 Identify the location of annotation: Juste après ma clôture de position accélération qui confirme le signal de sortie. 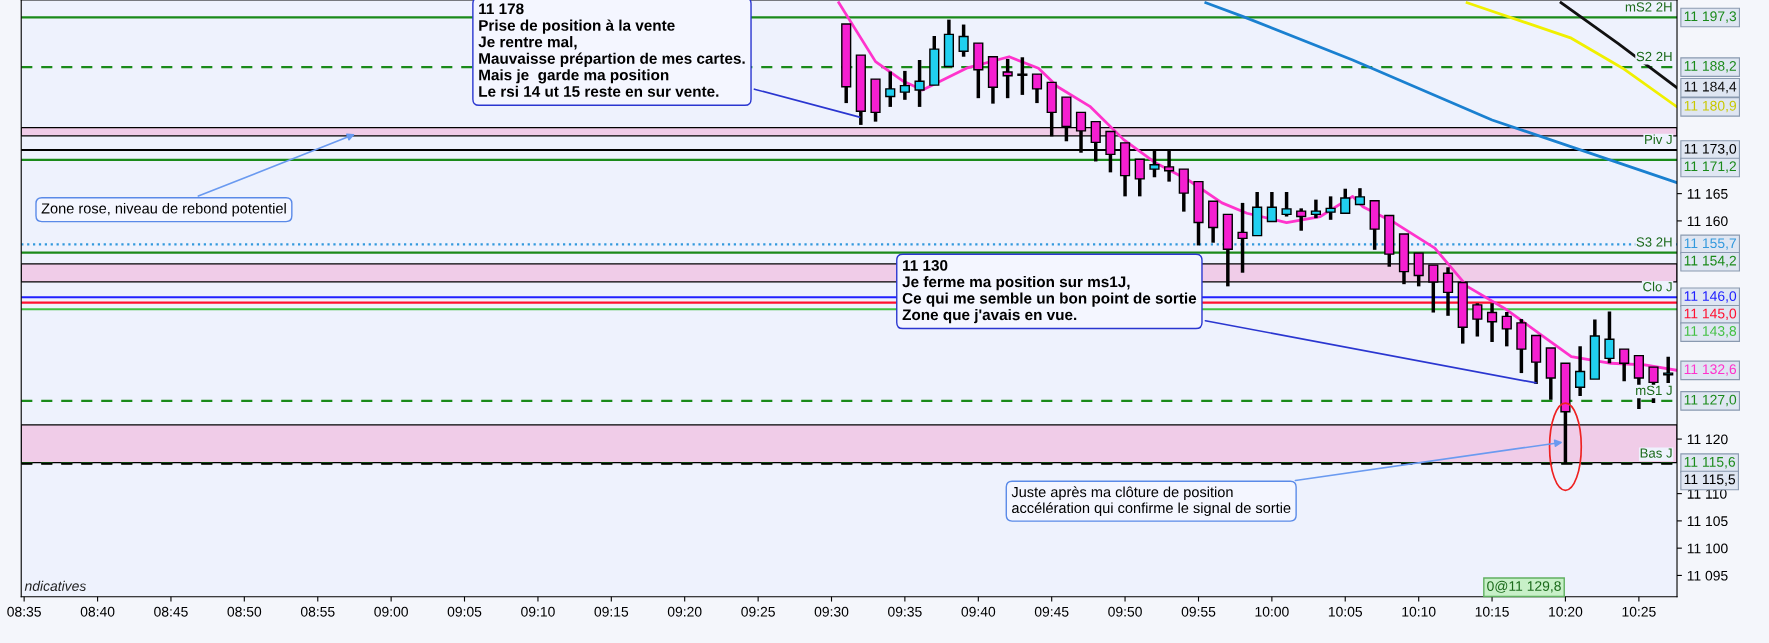
(1151, 501).